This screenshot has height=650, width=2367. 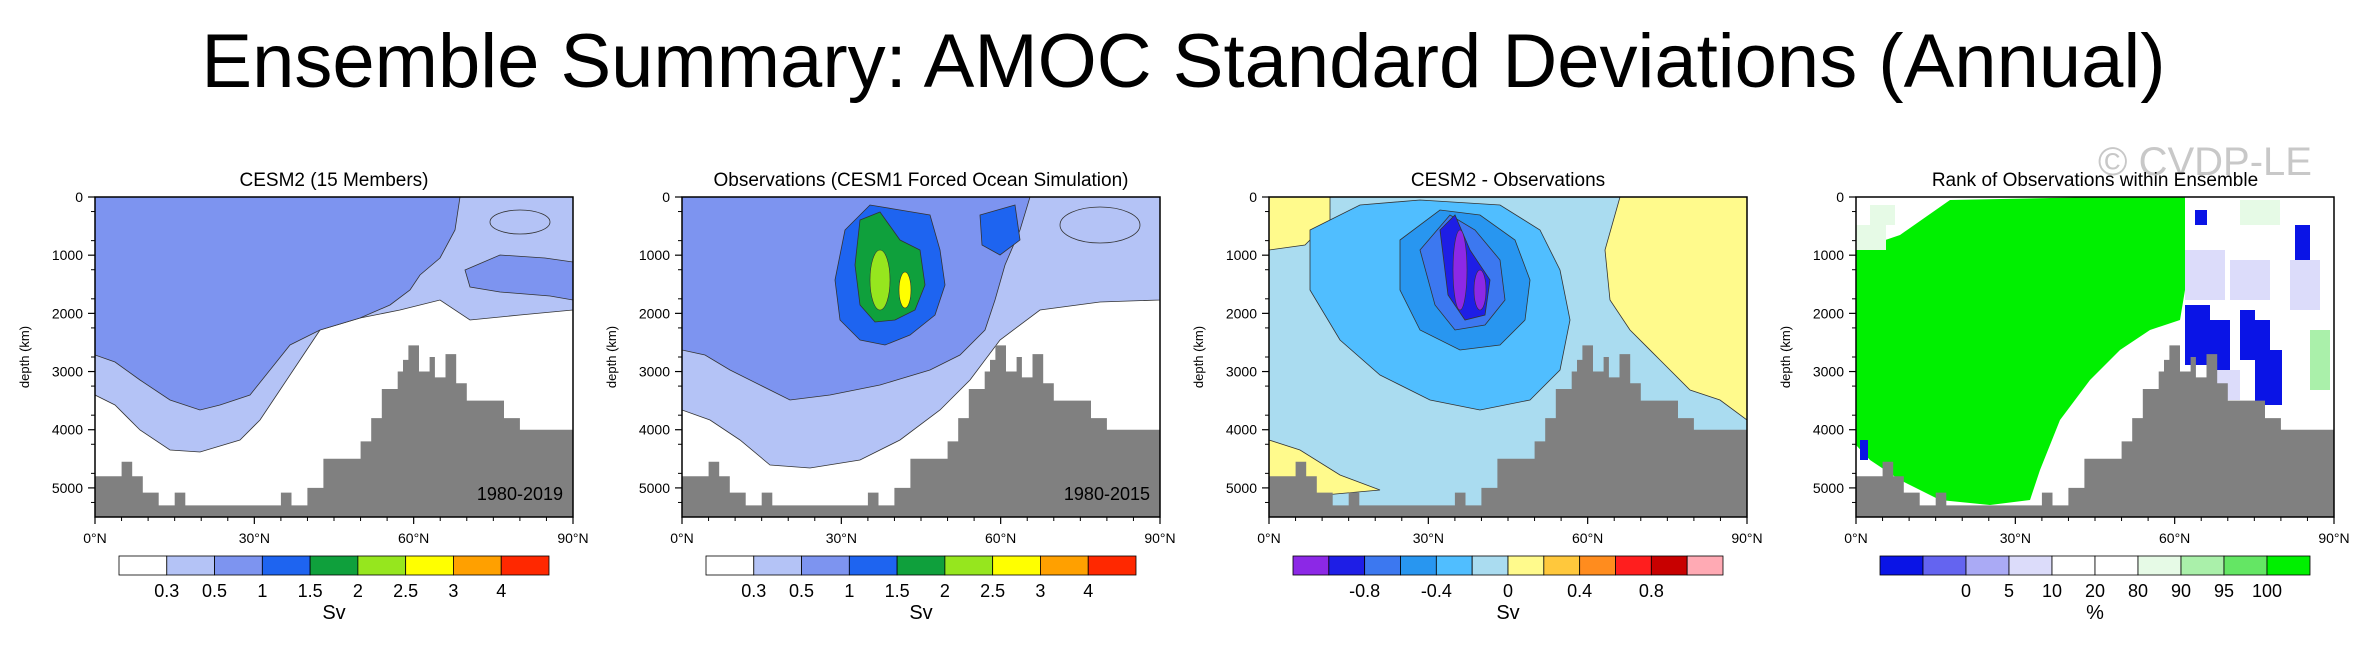 What do you see at coordinates (501, 591) in the screenshot?
I see `panel-1-colorbar-label: 4` at bounding box center [501, 591].